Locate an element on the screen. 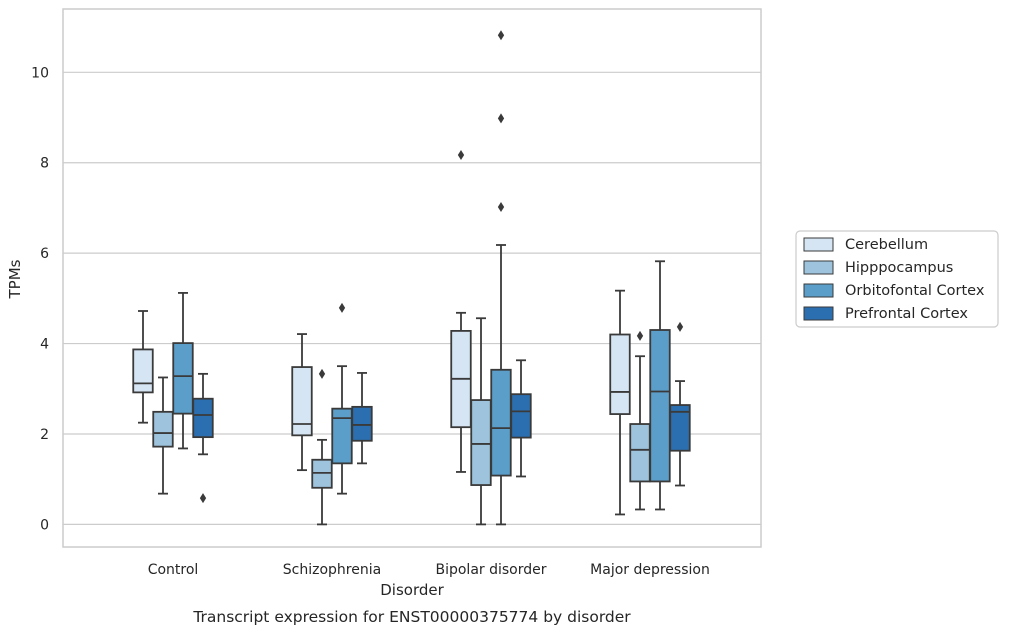  y-tick-label: 10 is located at coordinates (40, 73).